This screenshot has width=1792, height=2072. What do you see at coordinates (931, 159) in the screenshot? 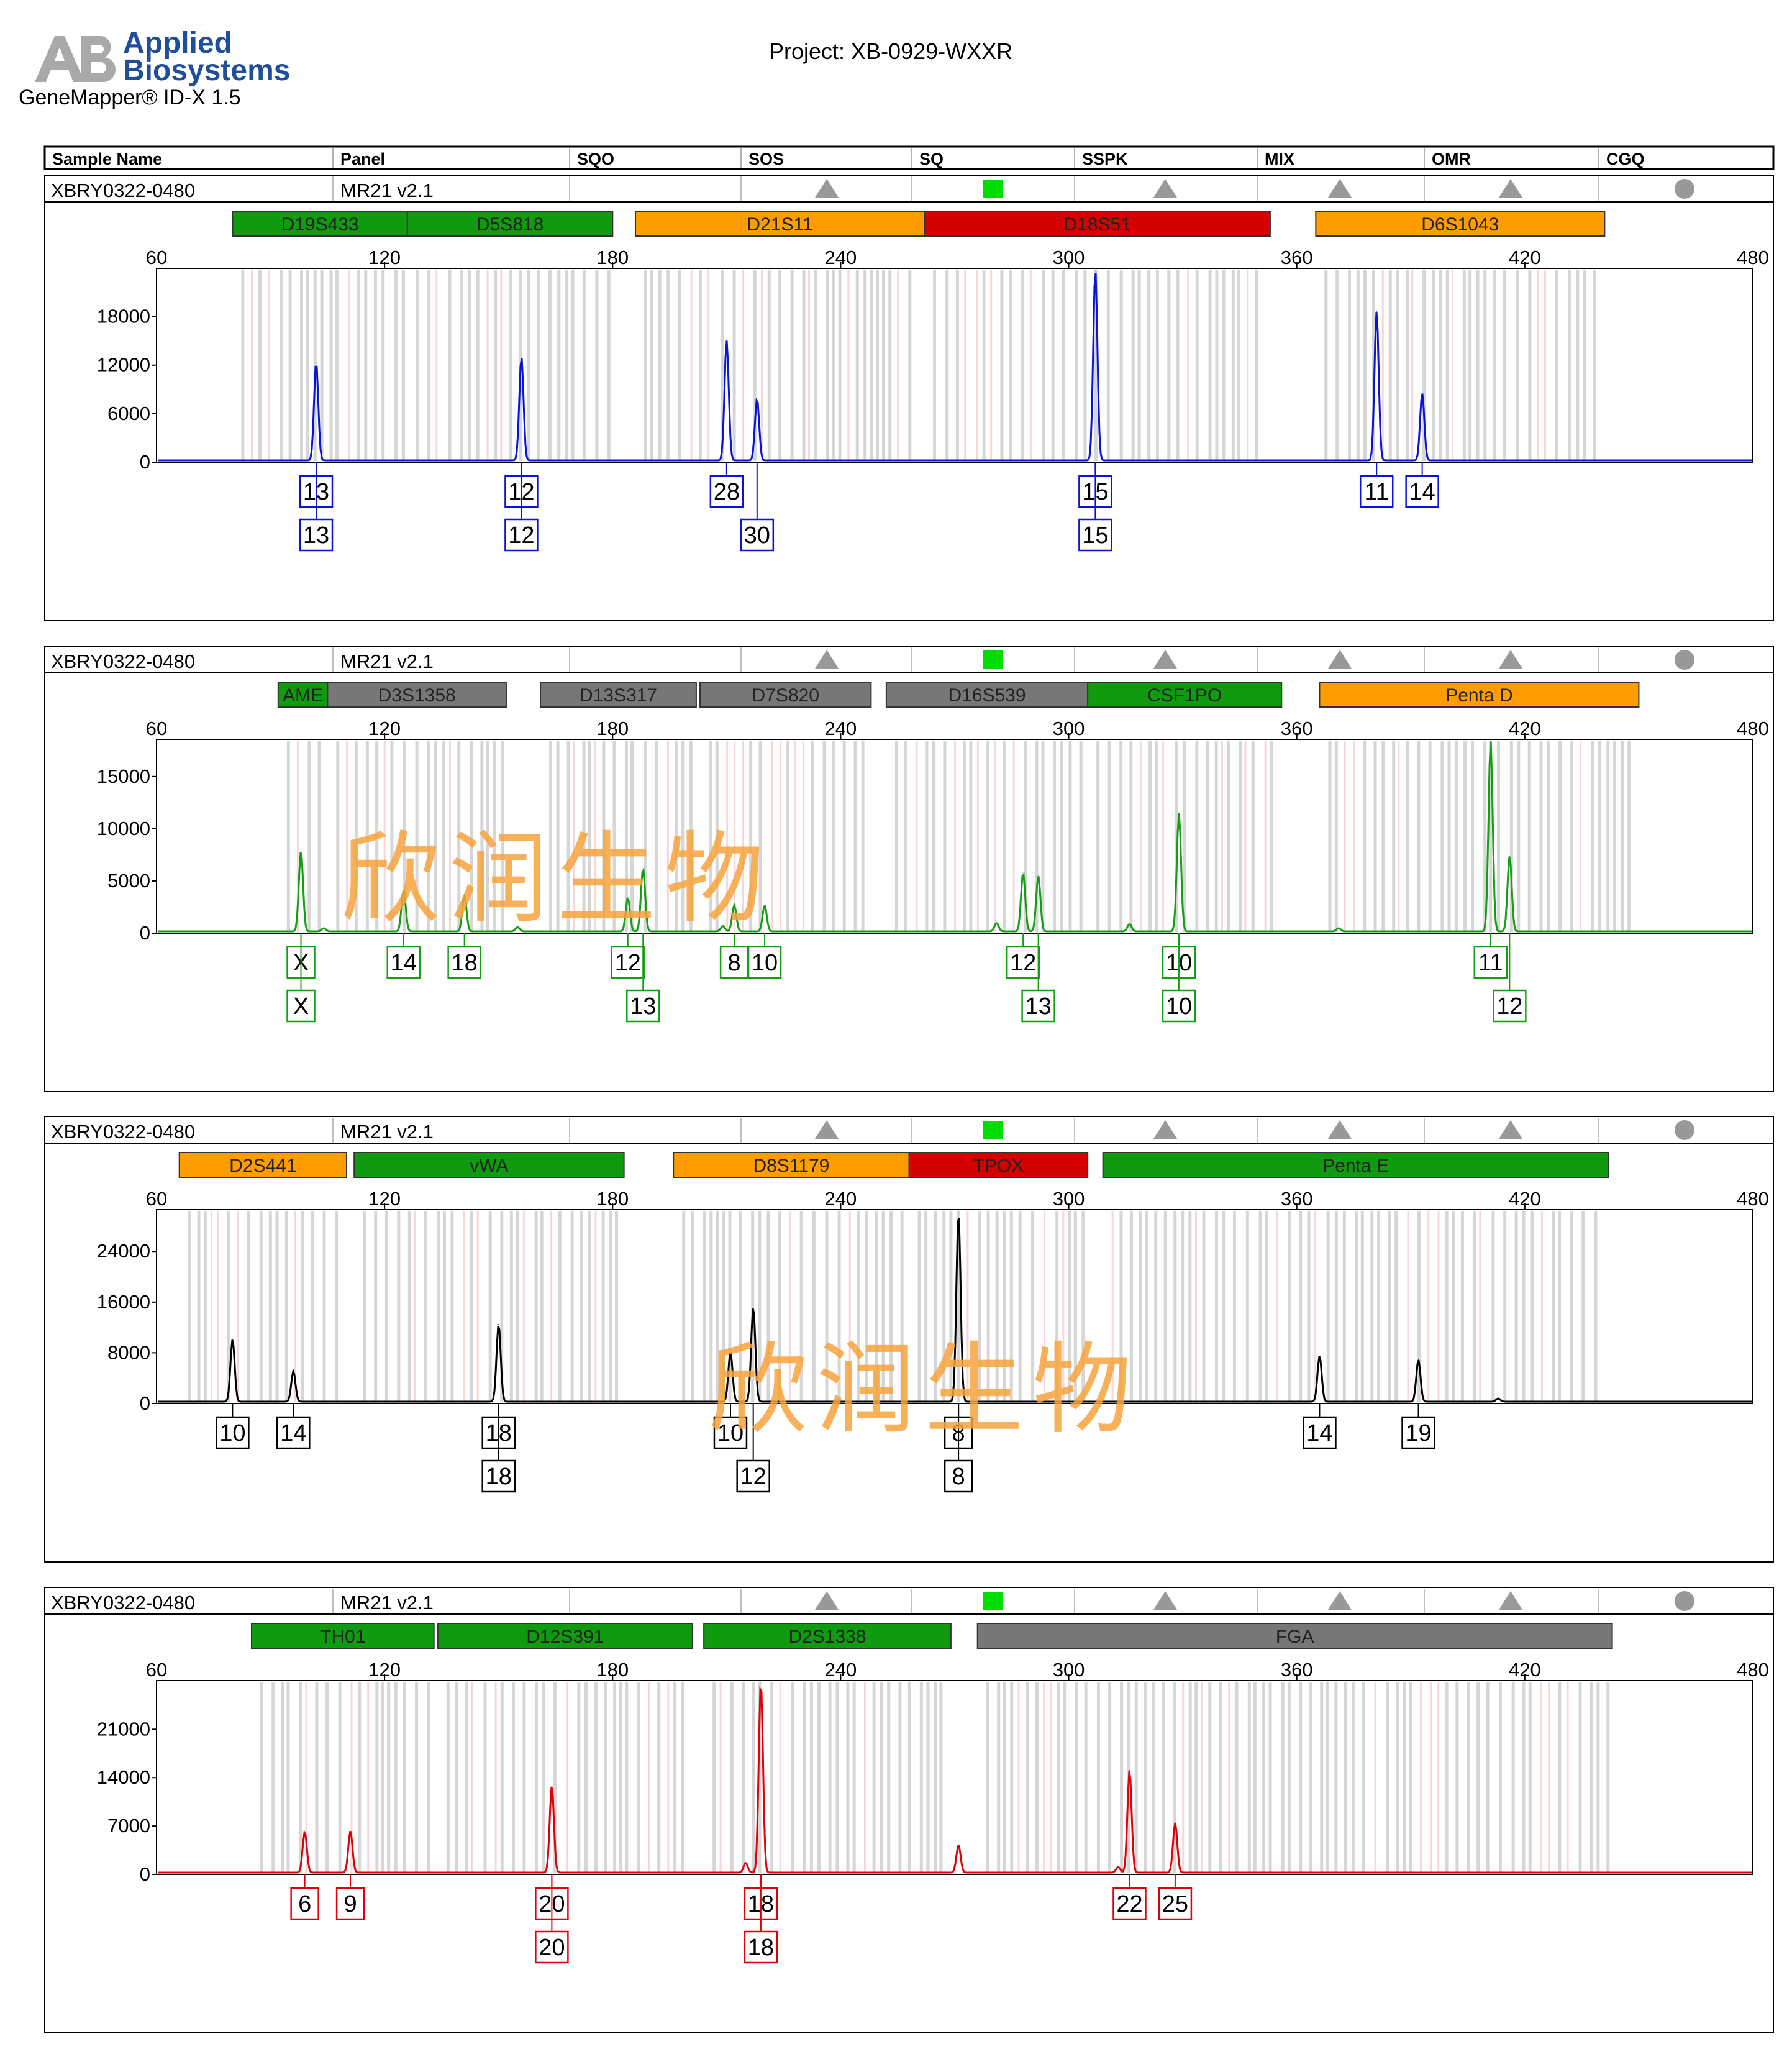
I see `column-header-sq: SQ` at bounding box center [931, 159].